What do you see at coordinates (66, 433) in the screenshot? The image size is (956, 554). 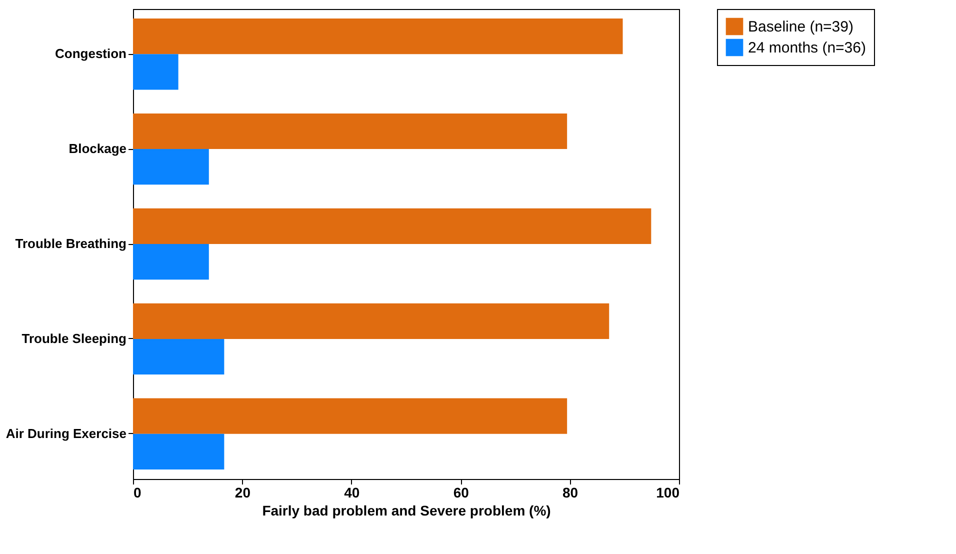 I see `y-tick-label: Air During Exercise` at bounding box center [66, 433].